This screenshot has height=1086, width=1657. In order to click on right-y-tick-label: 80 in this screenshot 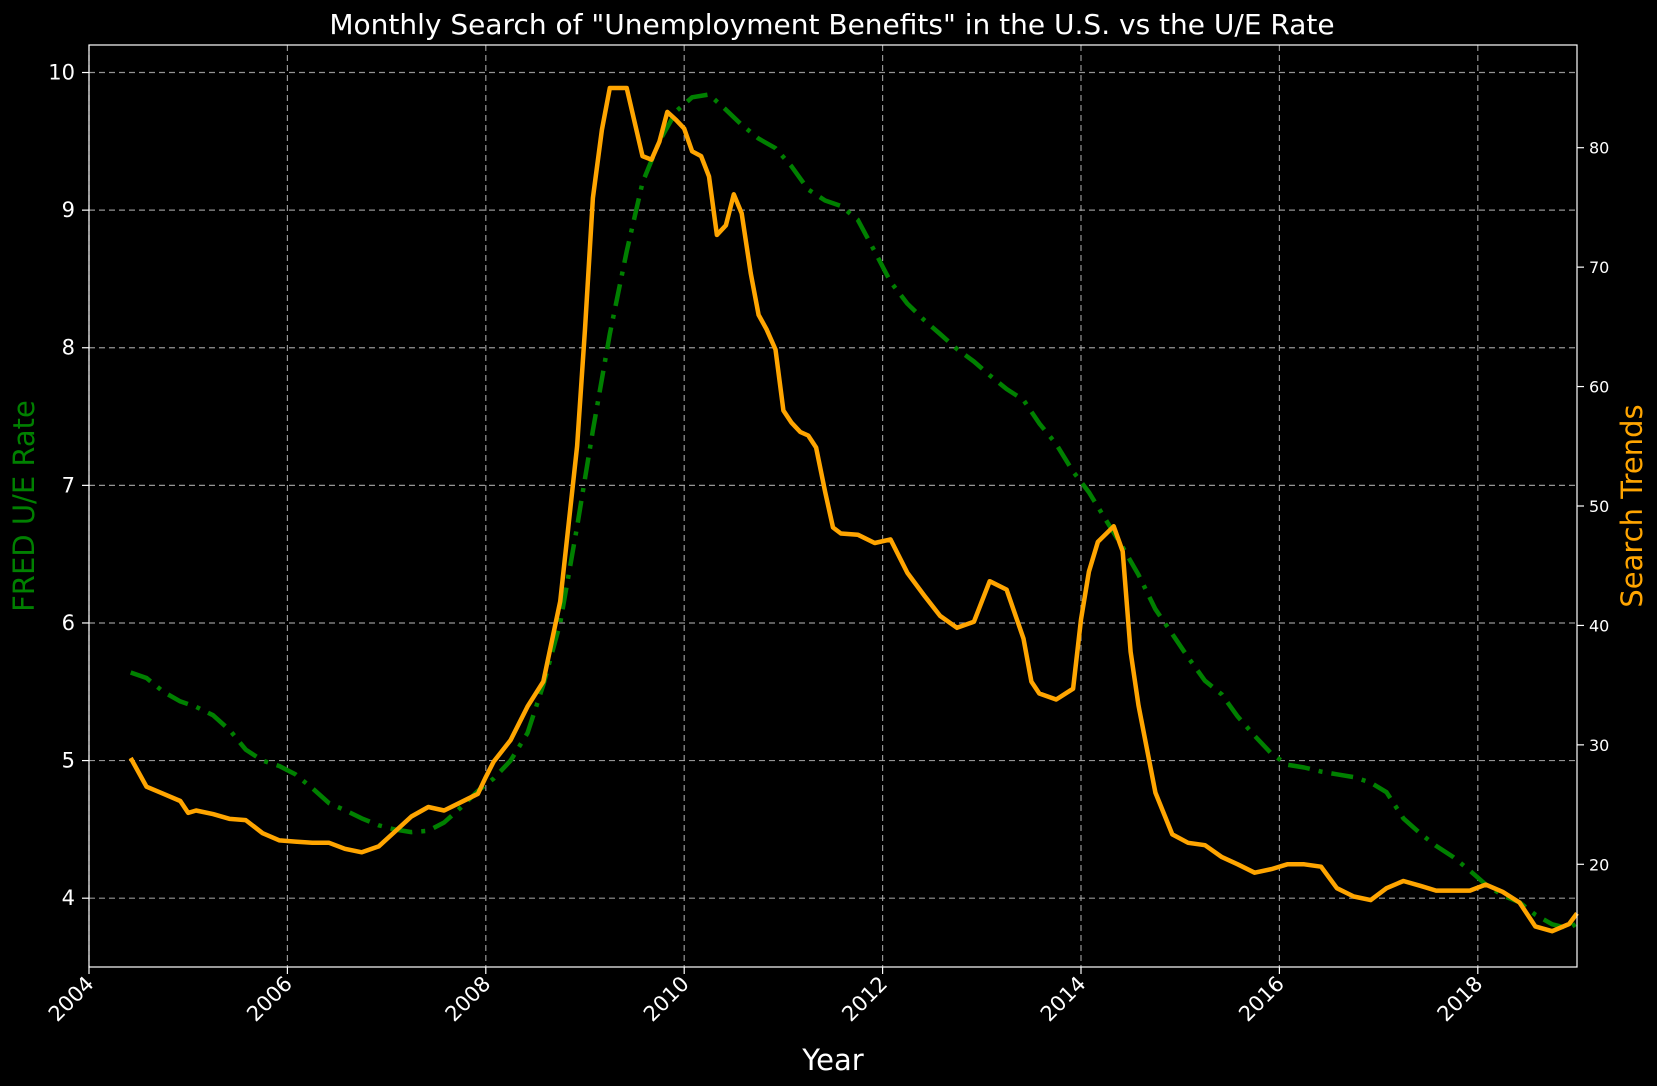, I will do `click(1599, 148)`.